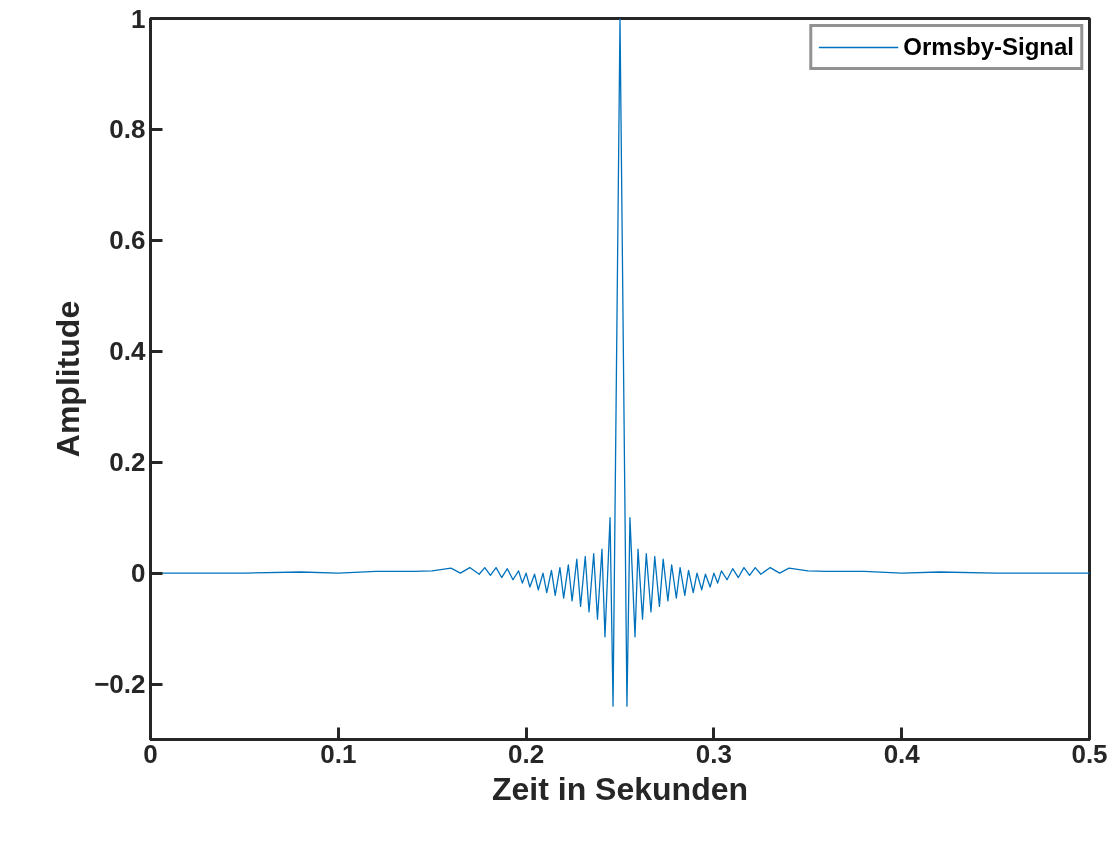 This screenshot has height=859, width=1119. I want to click on y-tick-label: 0.6, so click(127, 240).